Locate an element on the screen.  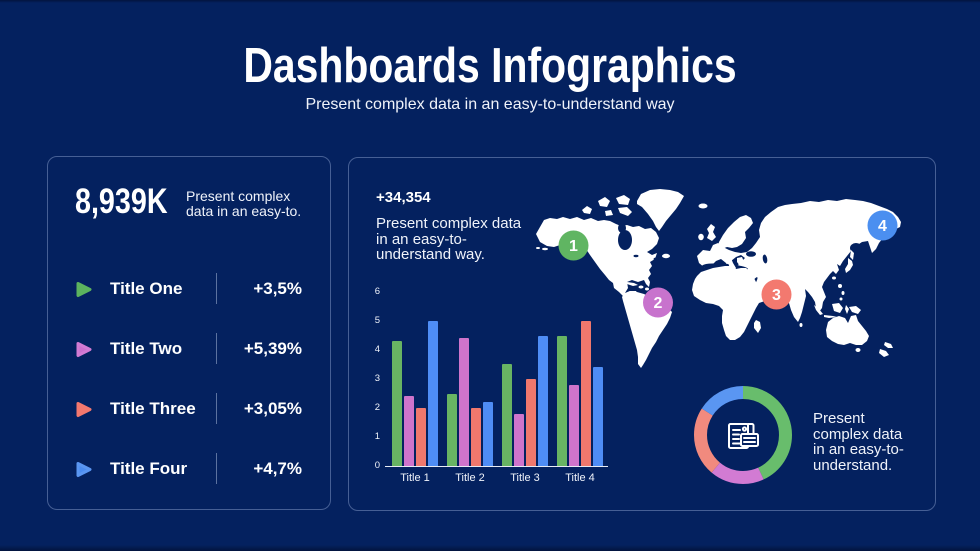
svg-text: 2 is located at coordinates (658, 303).